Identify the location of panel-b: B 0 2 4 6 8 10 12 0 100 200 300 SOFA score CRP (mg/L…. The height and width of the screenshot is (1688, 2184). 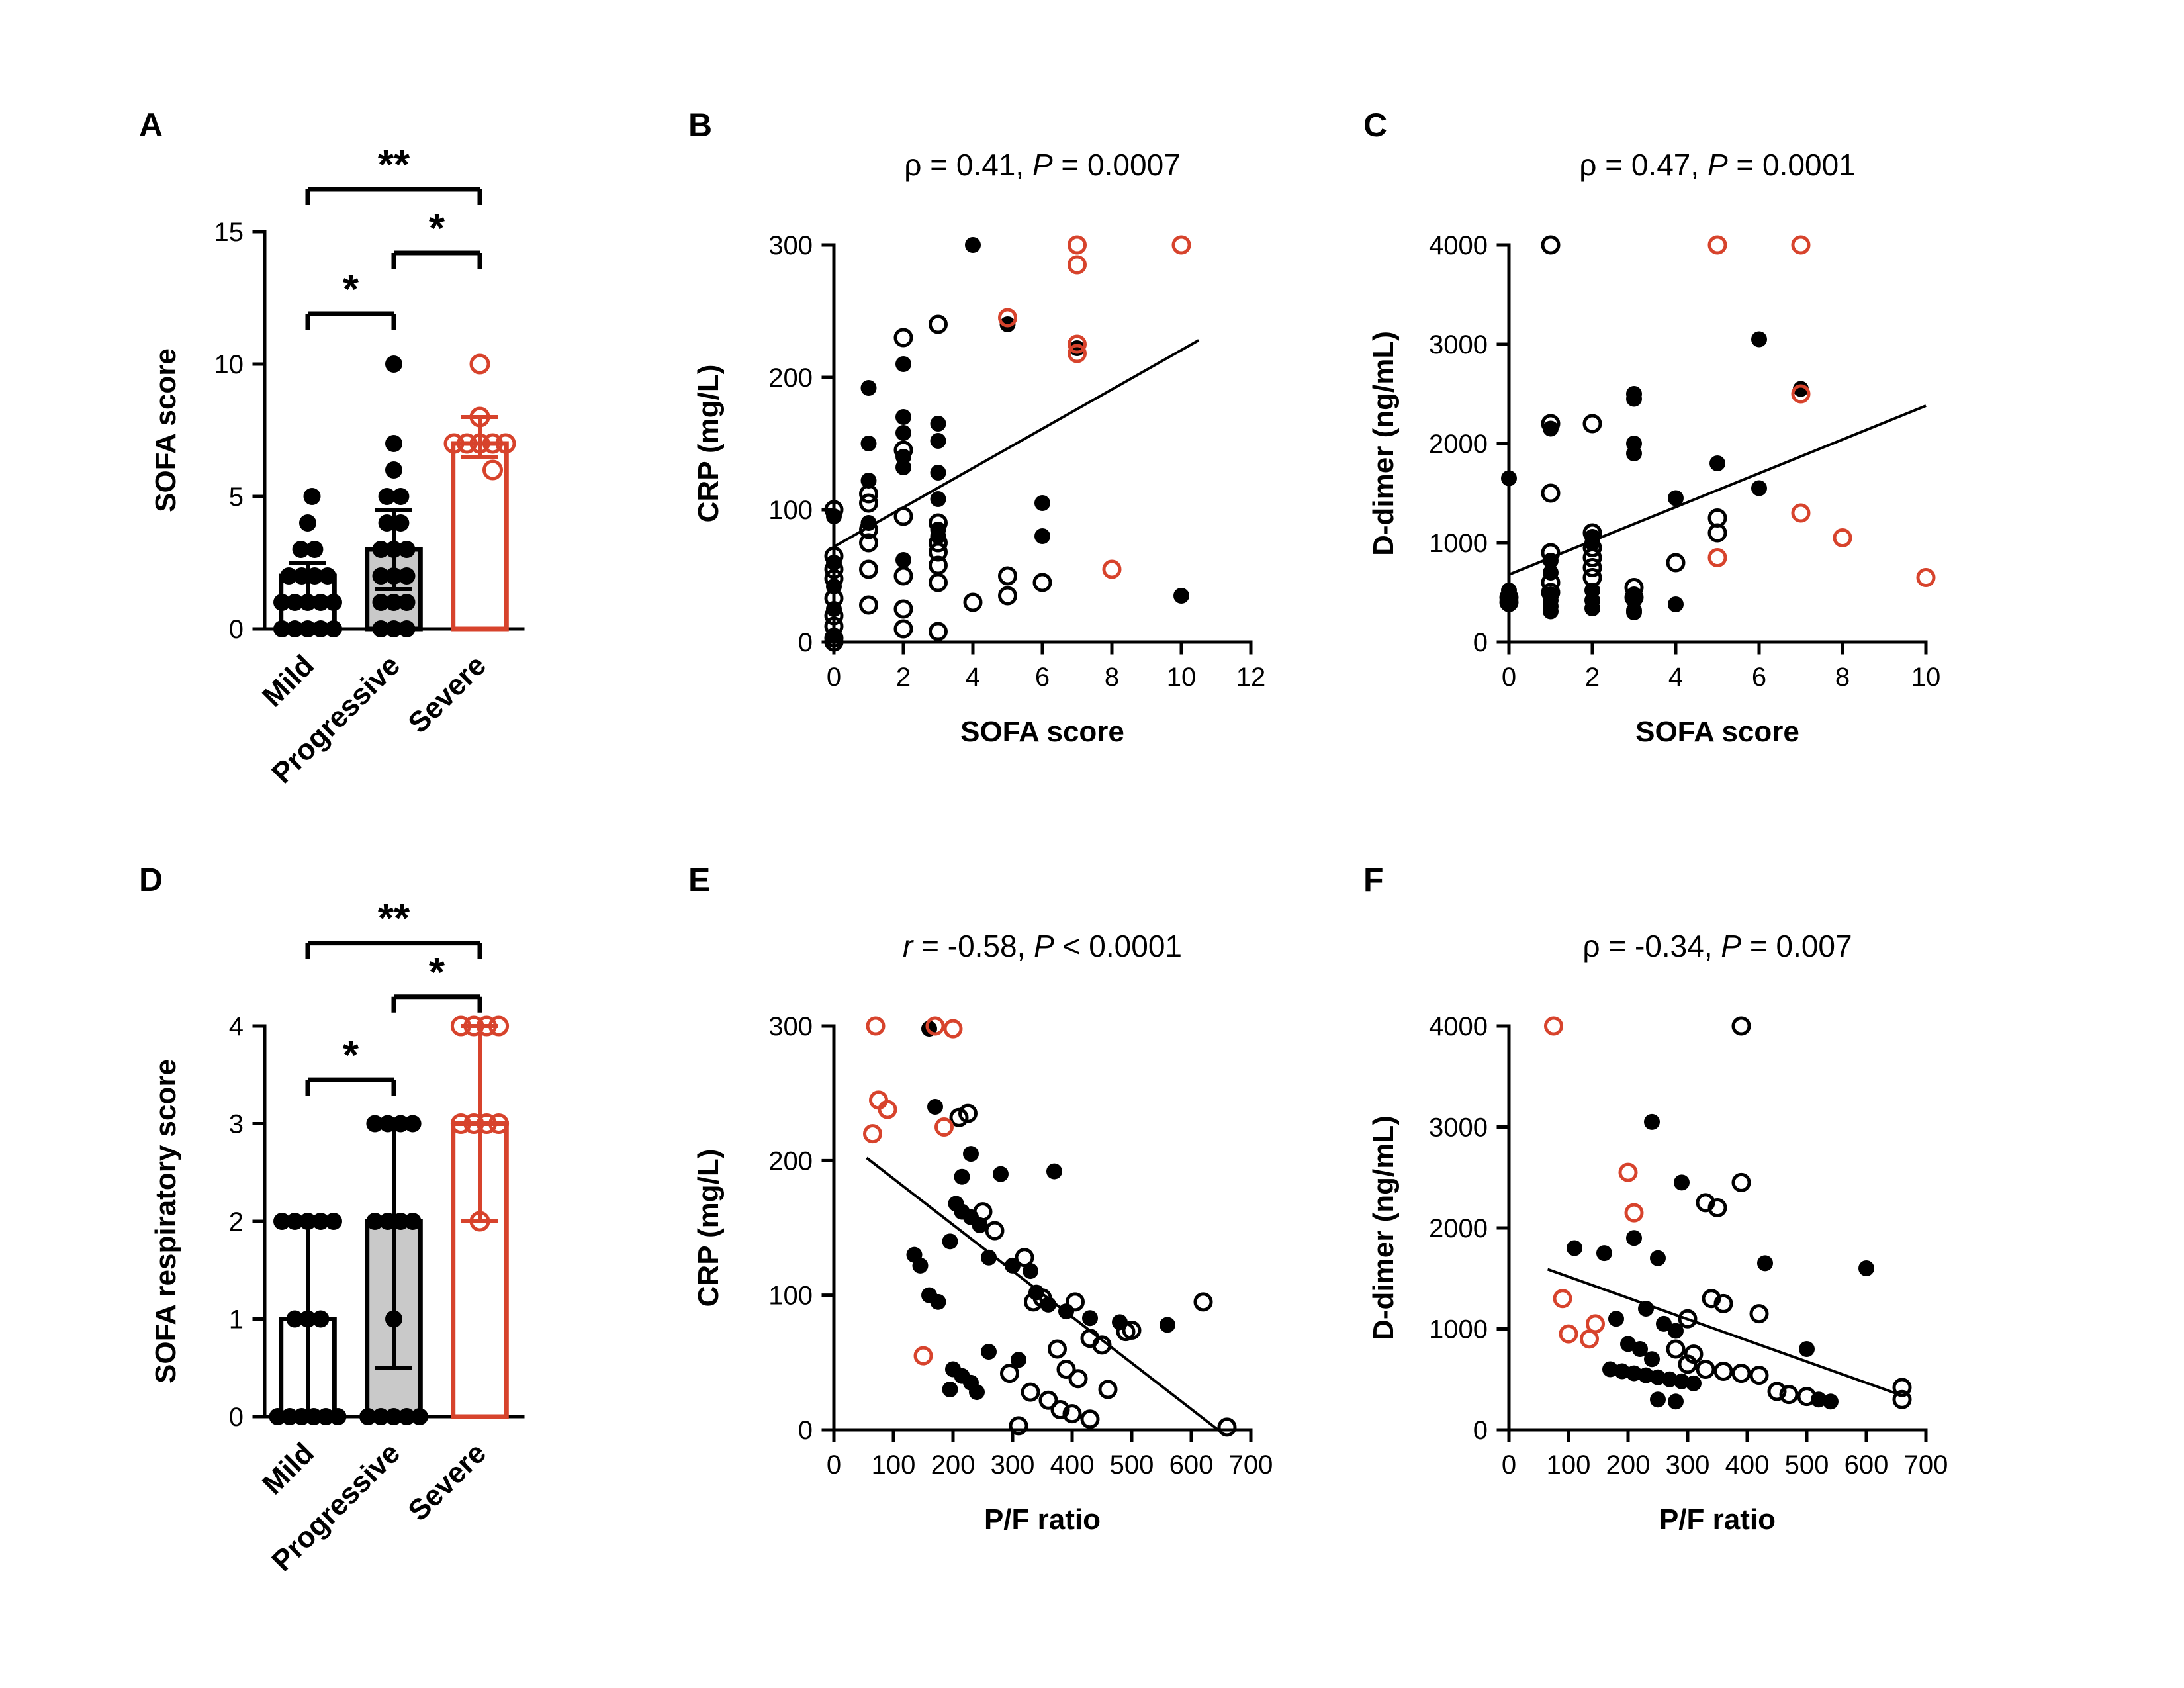
(993, 480).